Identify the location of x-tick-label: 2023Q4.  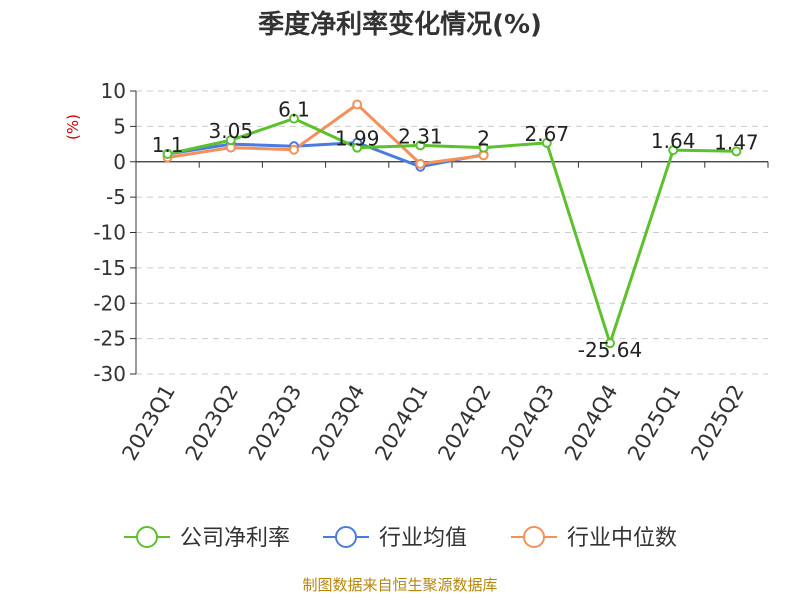
(338, 423).